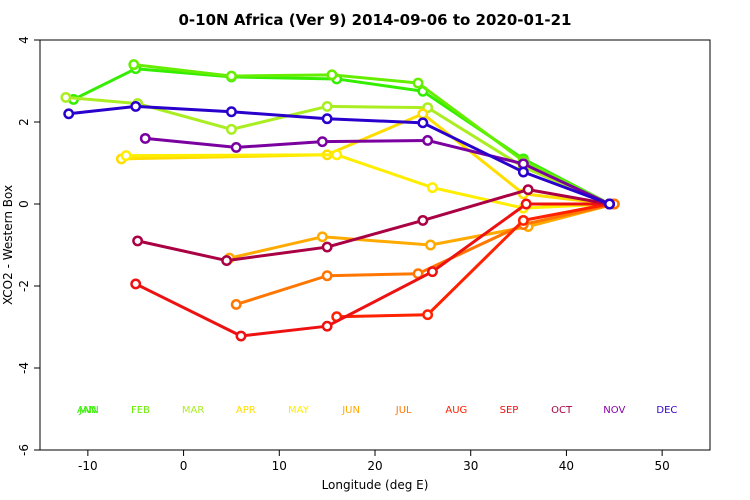 This screenshot has width=750, height=500. What do you see at coordinates (666, 410) in the screenshot?
I see `legend-label-dec: DEC` at bounding box center [666, 410].